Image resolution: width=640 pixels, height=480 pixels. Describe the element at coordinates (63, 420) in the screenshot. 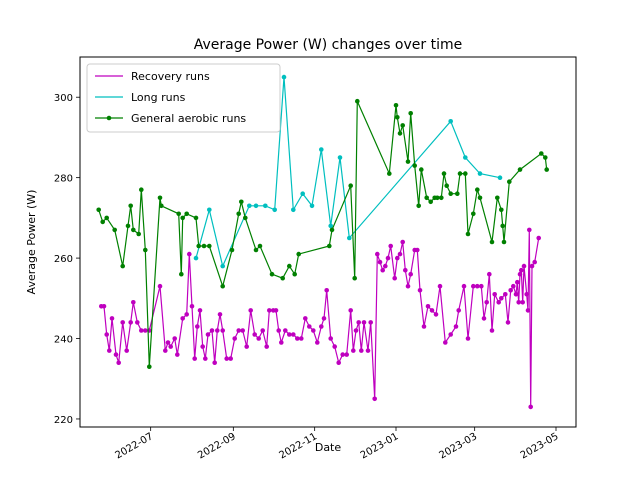

I see `y-tick-label: 220` at that location.